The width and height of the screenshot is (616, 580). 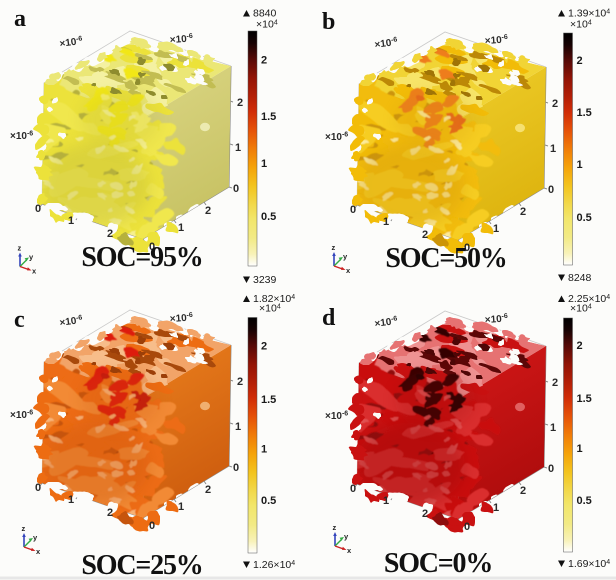 I want to click on svg-text: 1.82×104, so click(x=274, y=299).